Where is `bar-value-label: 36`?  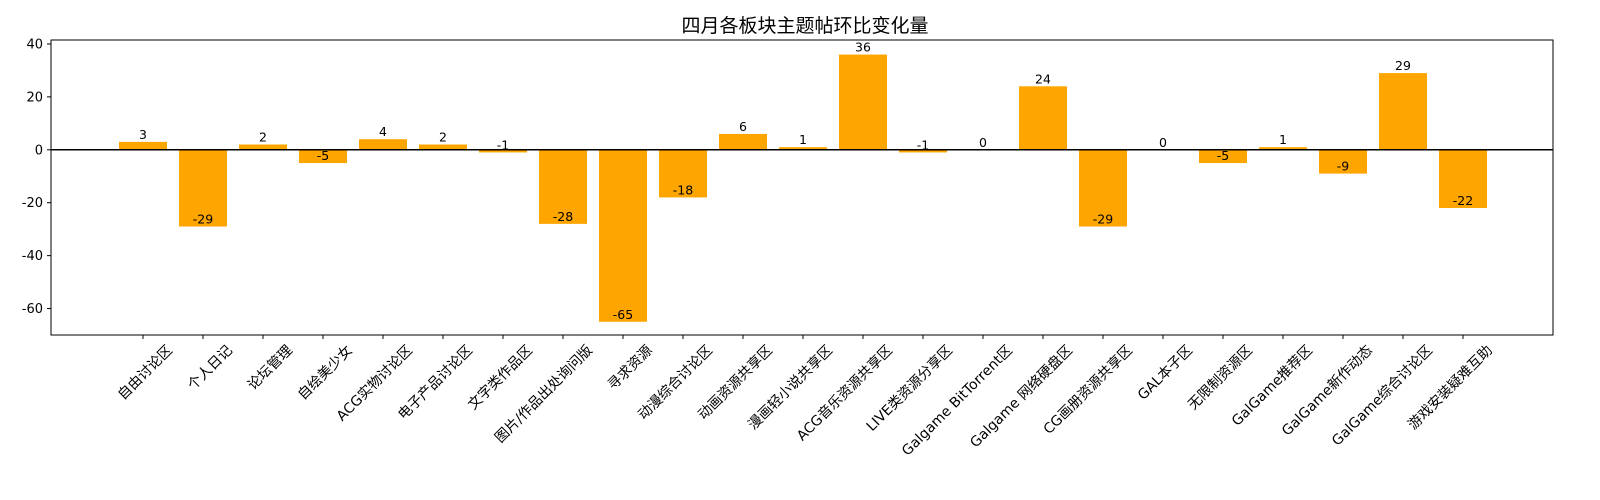 bar-value-label: 36 is located at coordinates (863, 47).